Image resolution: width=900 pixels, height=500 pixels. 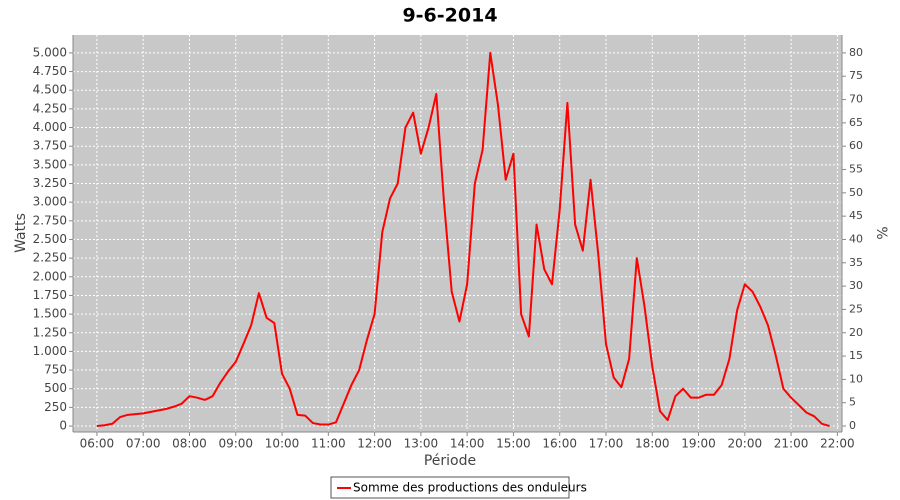 What do you see at coordinates (50, 164) in the screenshot?
I see `y-tick-label: 3.500` at bounding box center [50, 164].